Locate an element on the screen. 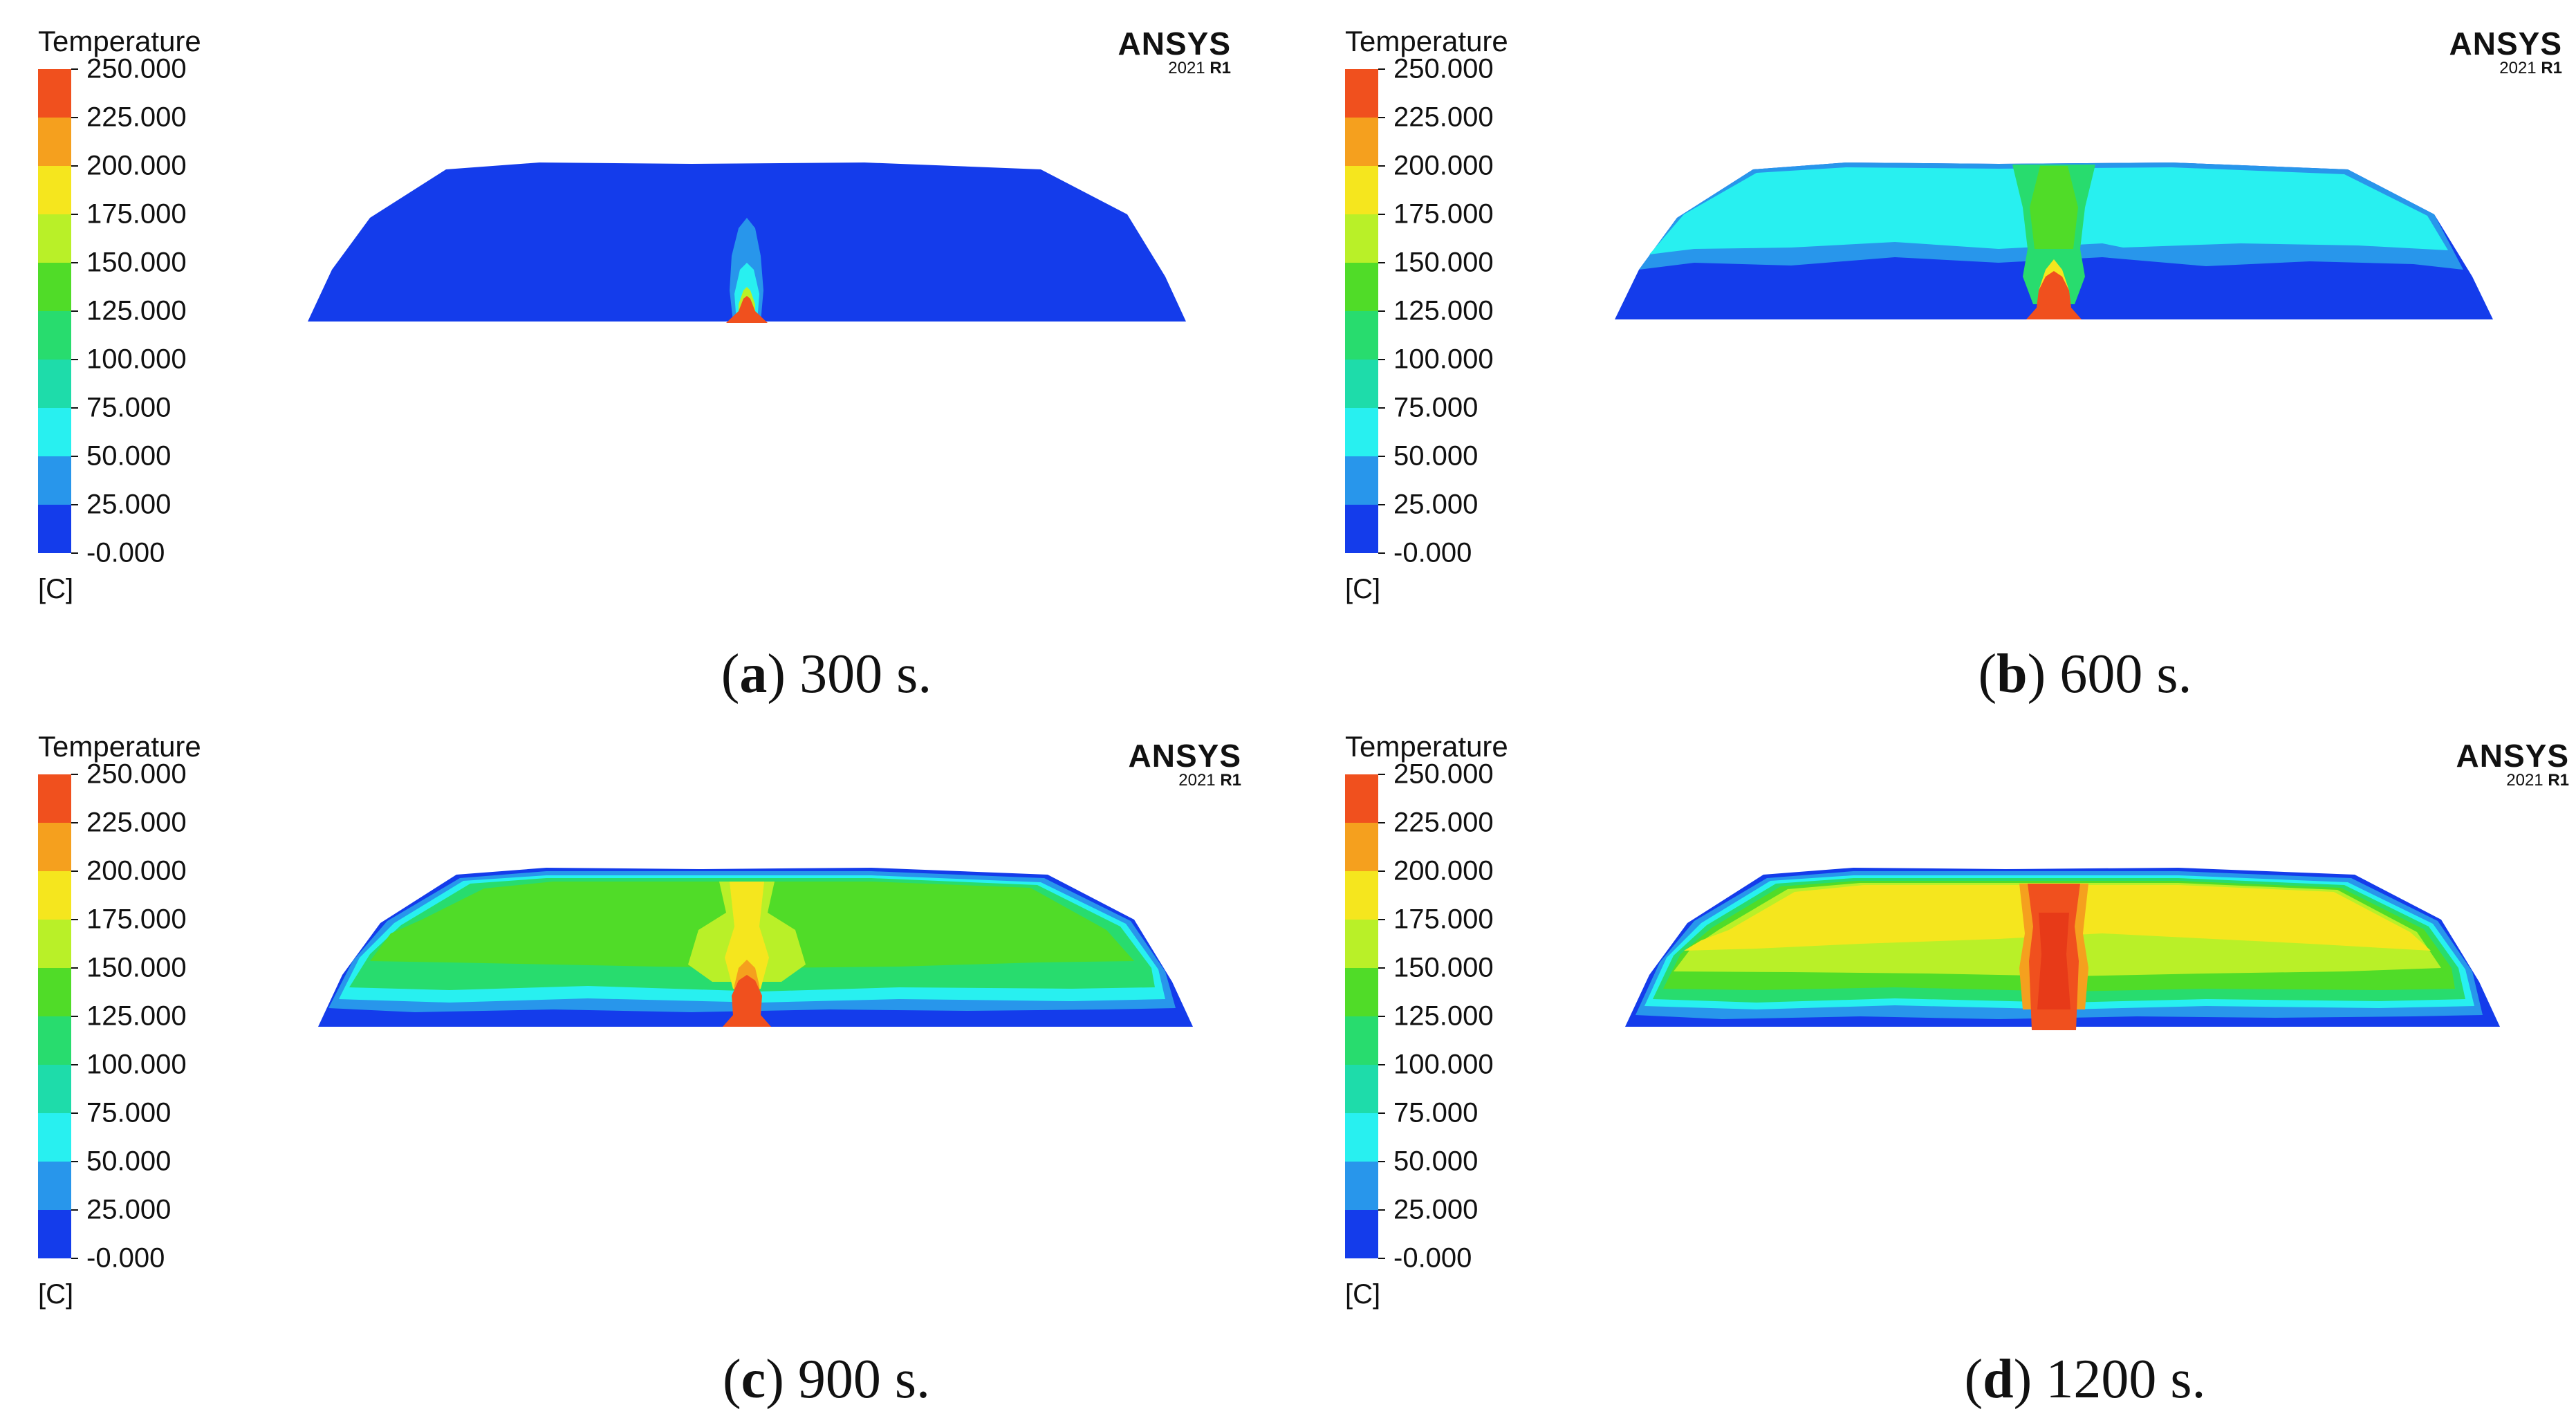 Image resolution: width=2576 pixels, height=1425 pixels. temperature-contour-900s is located at coordinates (756, 947).